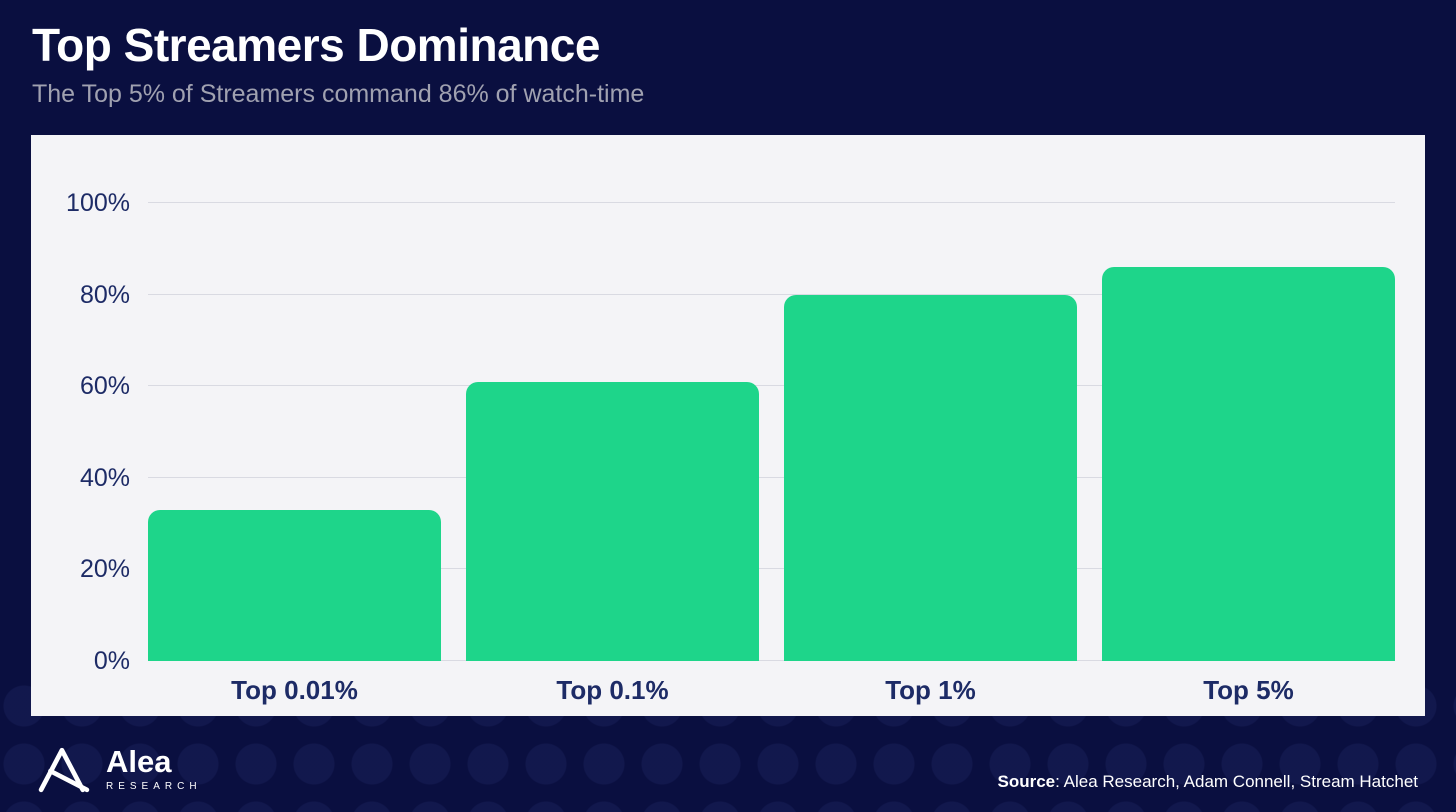 This screenshot has height=812, width=1456. Describe the element at coordinates (316, 45) in the screenshot. I see `page-title: Top Streamers Dominance` at that location.